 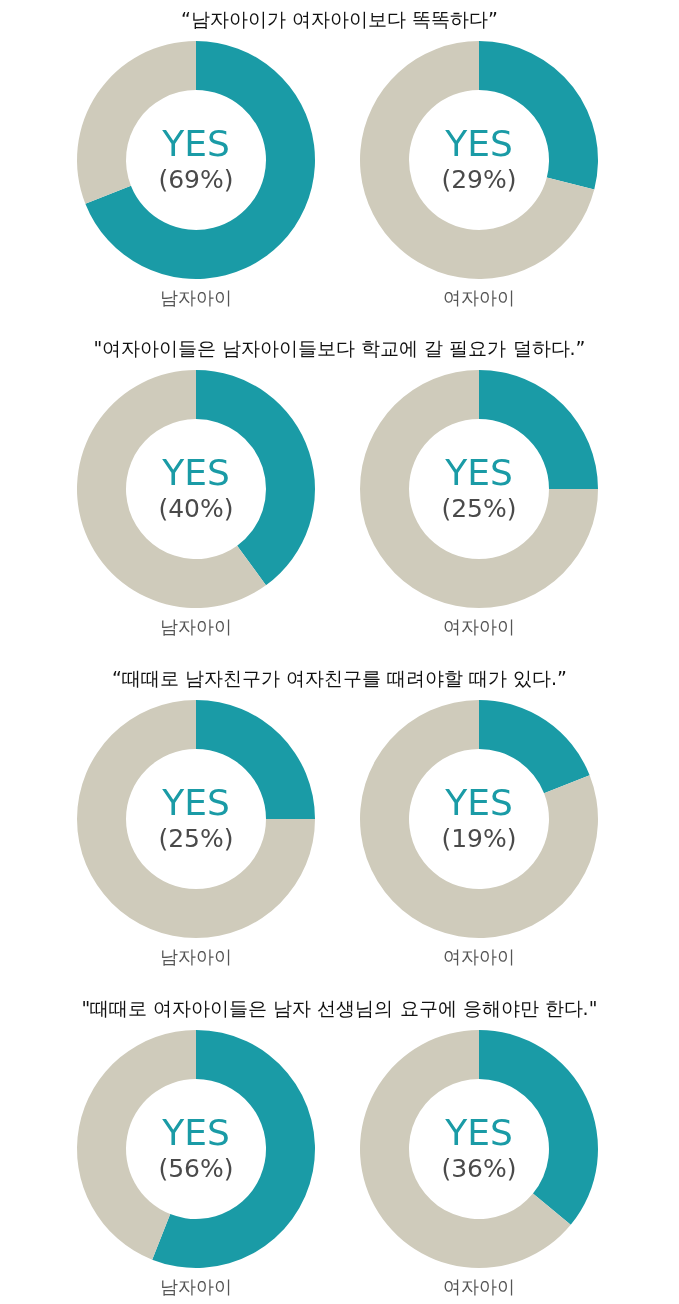 What do you see at coordinates (196, 1168) in the screenshot?
I see `data-label: (56%)` at bounding box center [196, 1168].